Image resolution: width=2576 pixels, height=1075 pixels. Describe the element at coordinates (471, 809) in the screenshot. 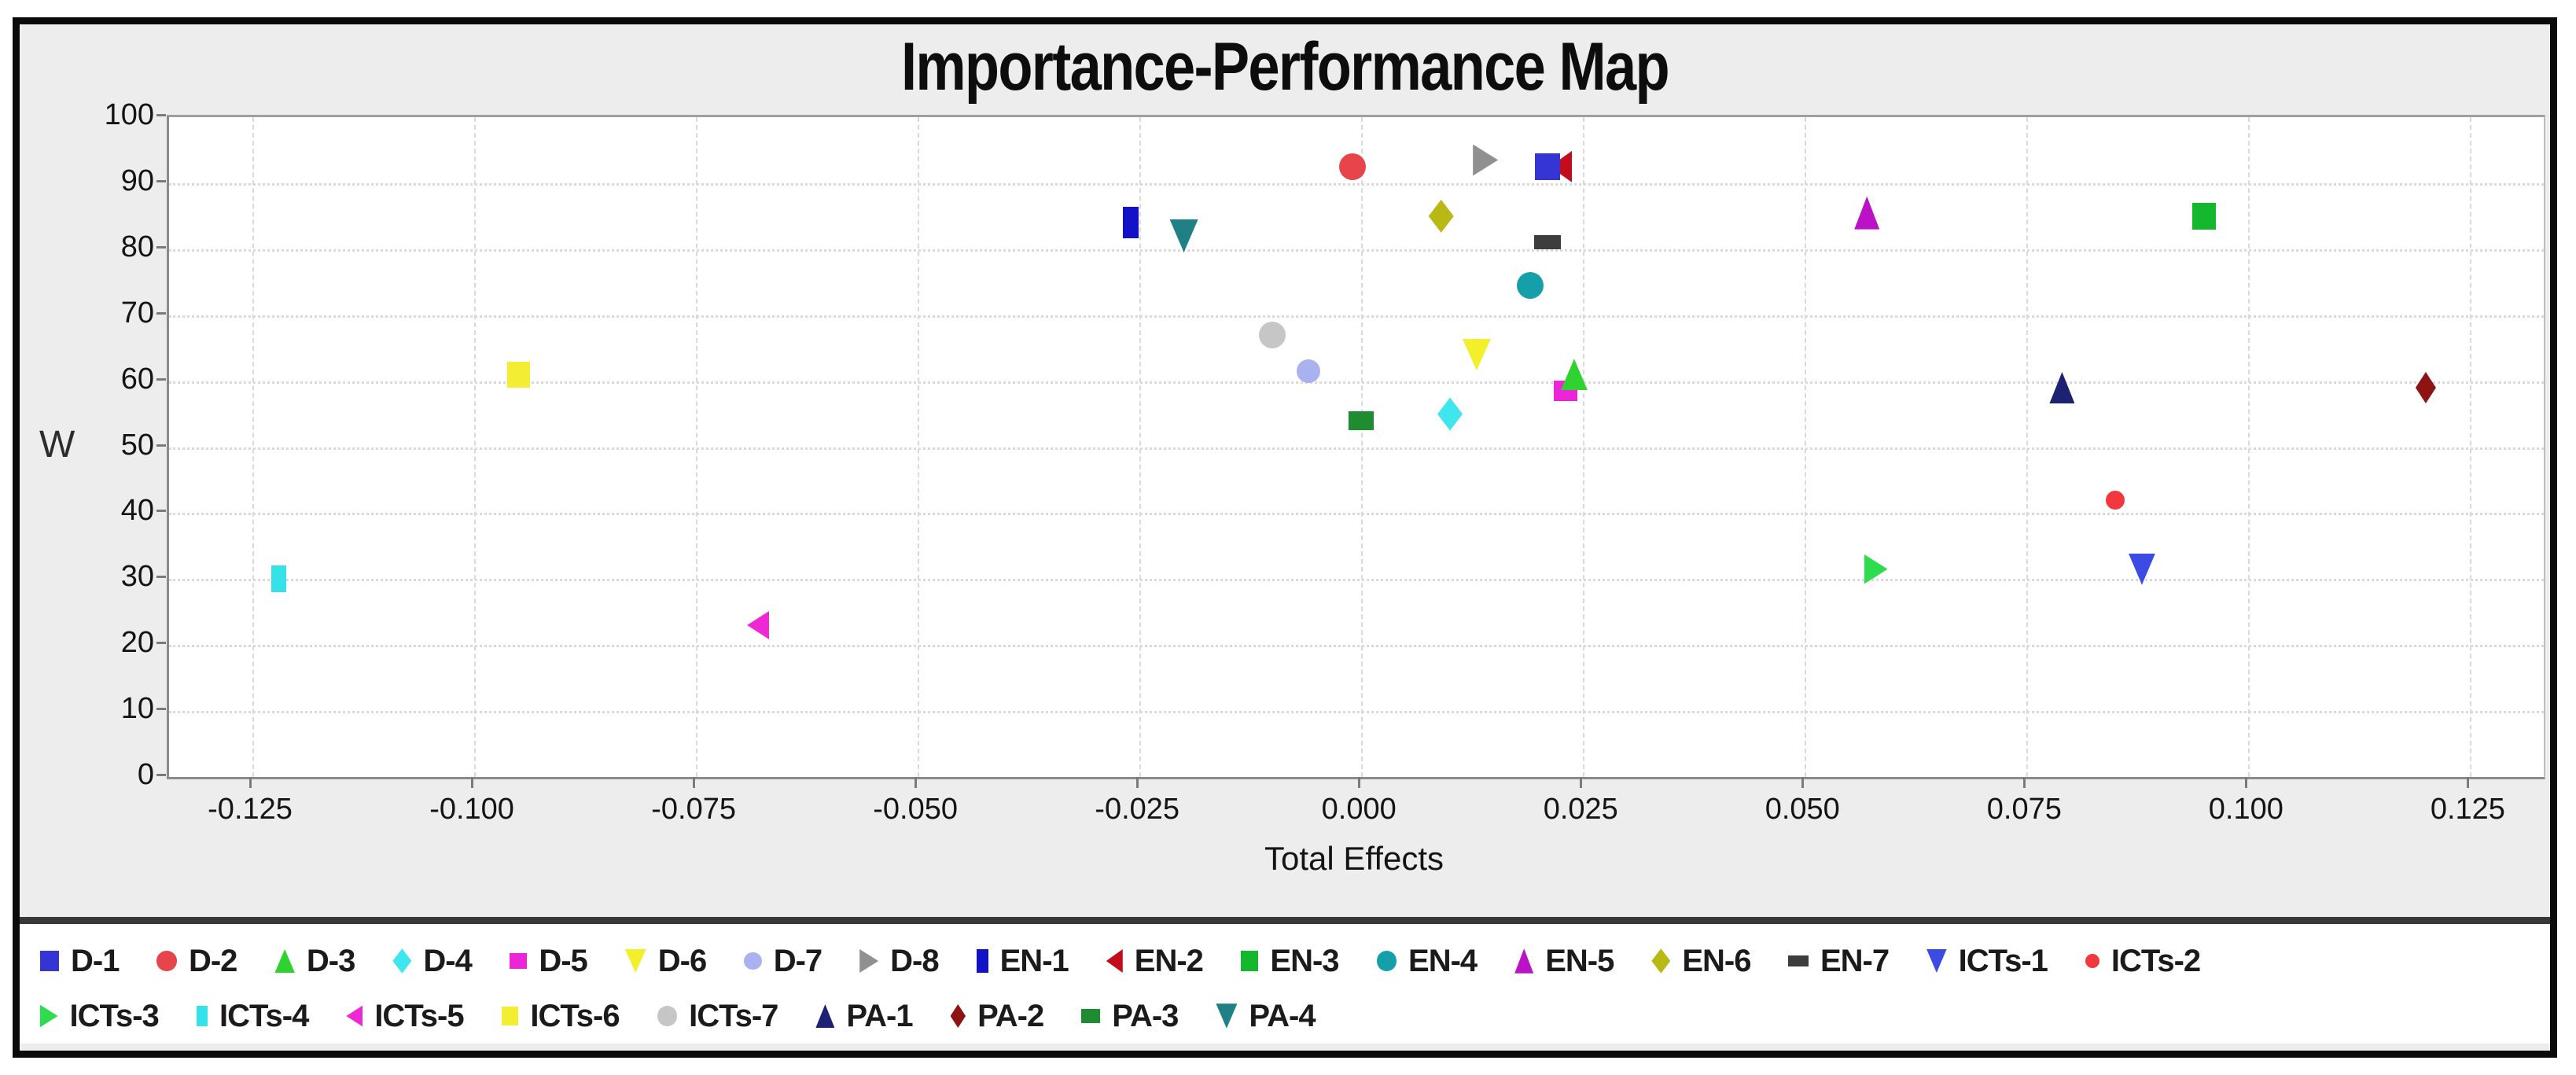

I see `x-tick-label: -0.100` at that location.